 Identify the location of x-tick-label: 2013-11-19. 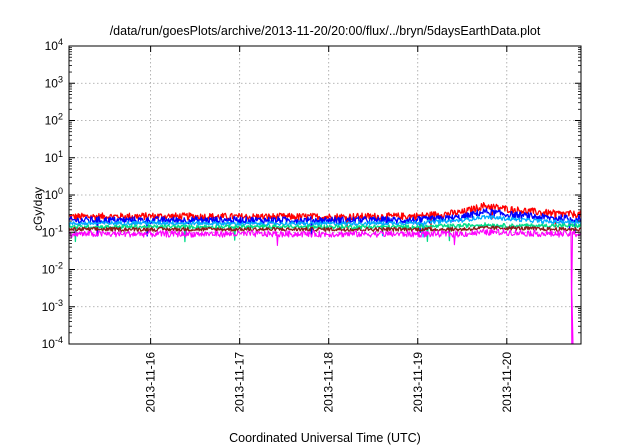
(418, 382).